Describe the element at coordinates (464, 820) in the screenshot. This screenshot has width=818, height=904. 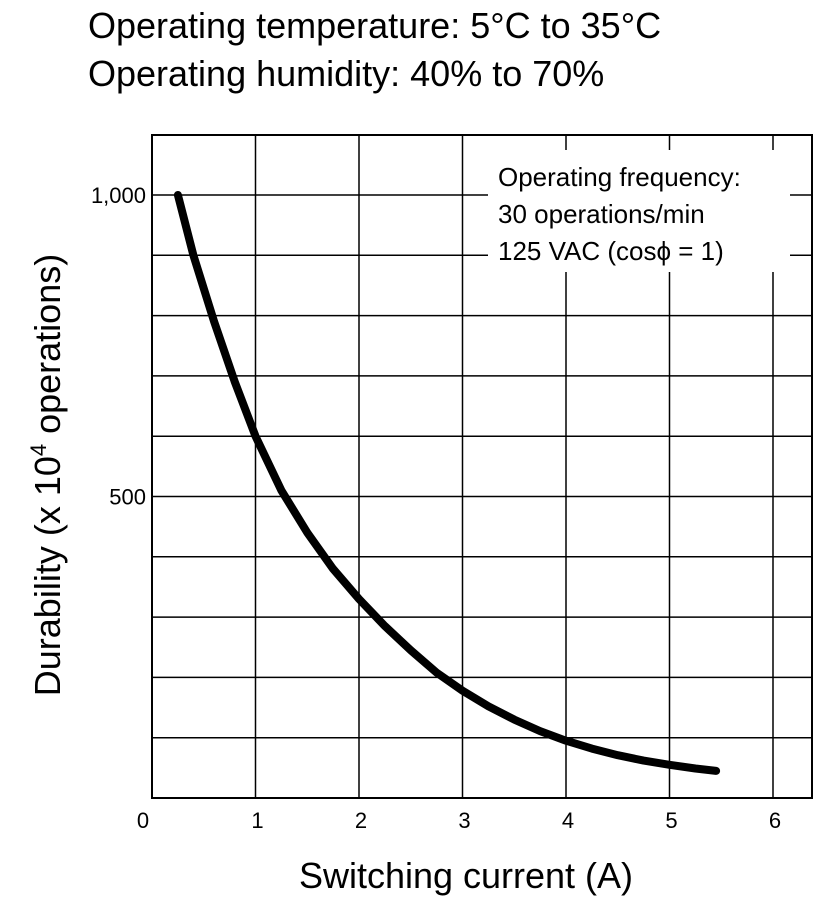
I see `x-tick-label: 3` at that location.